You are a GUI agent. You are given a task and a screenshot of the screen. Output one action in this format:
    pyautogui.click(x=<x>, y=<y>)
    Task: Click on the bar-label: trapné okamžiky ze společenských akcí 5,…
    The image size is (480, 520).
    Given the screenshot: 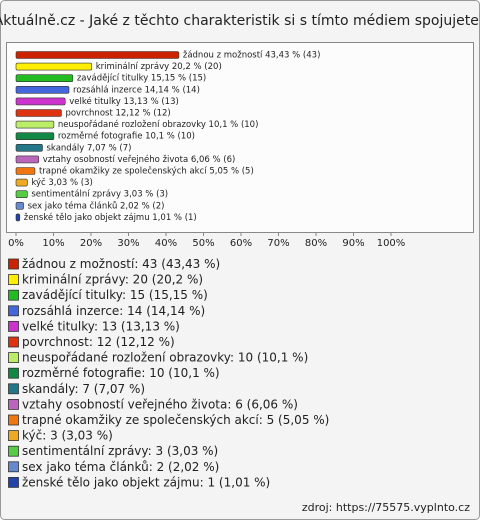 What is the action you would take?
    pyautogui.click(x=146, y=171)
    